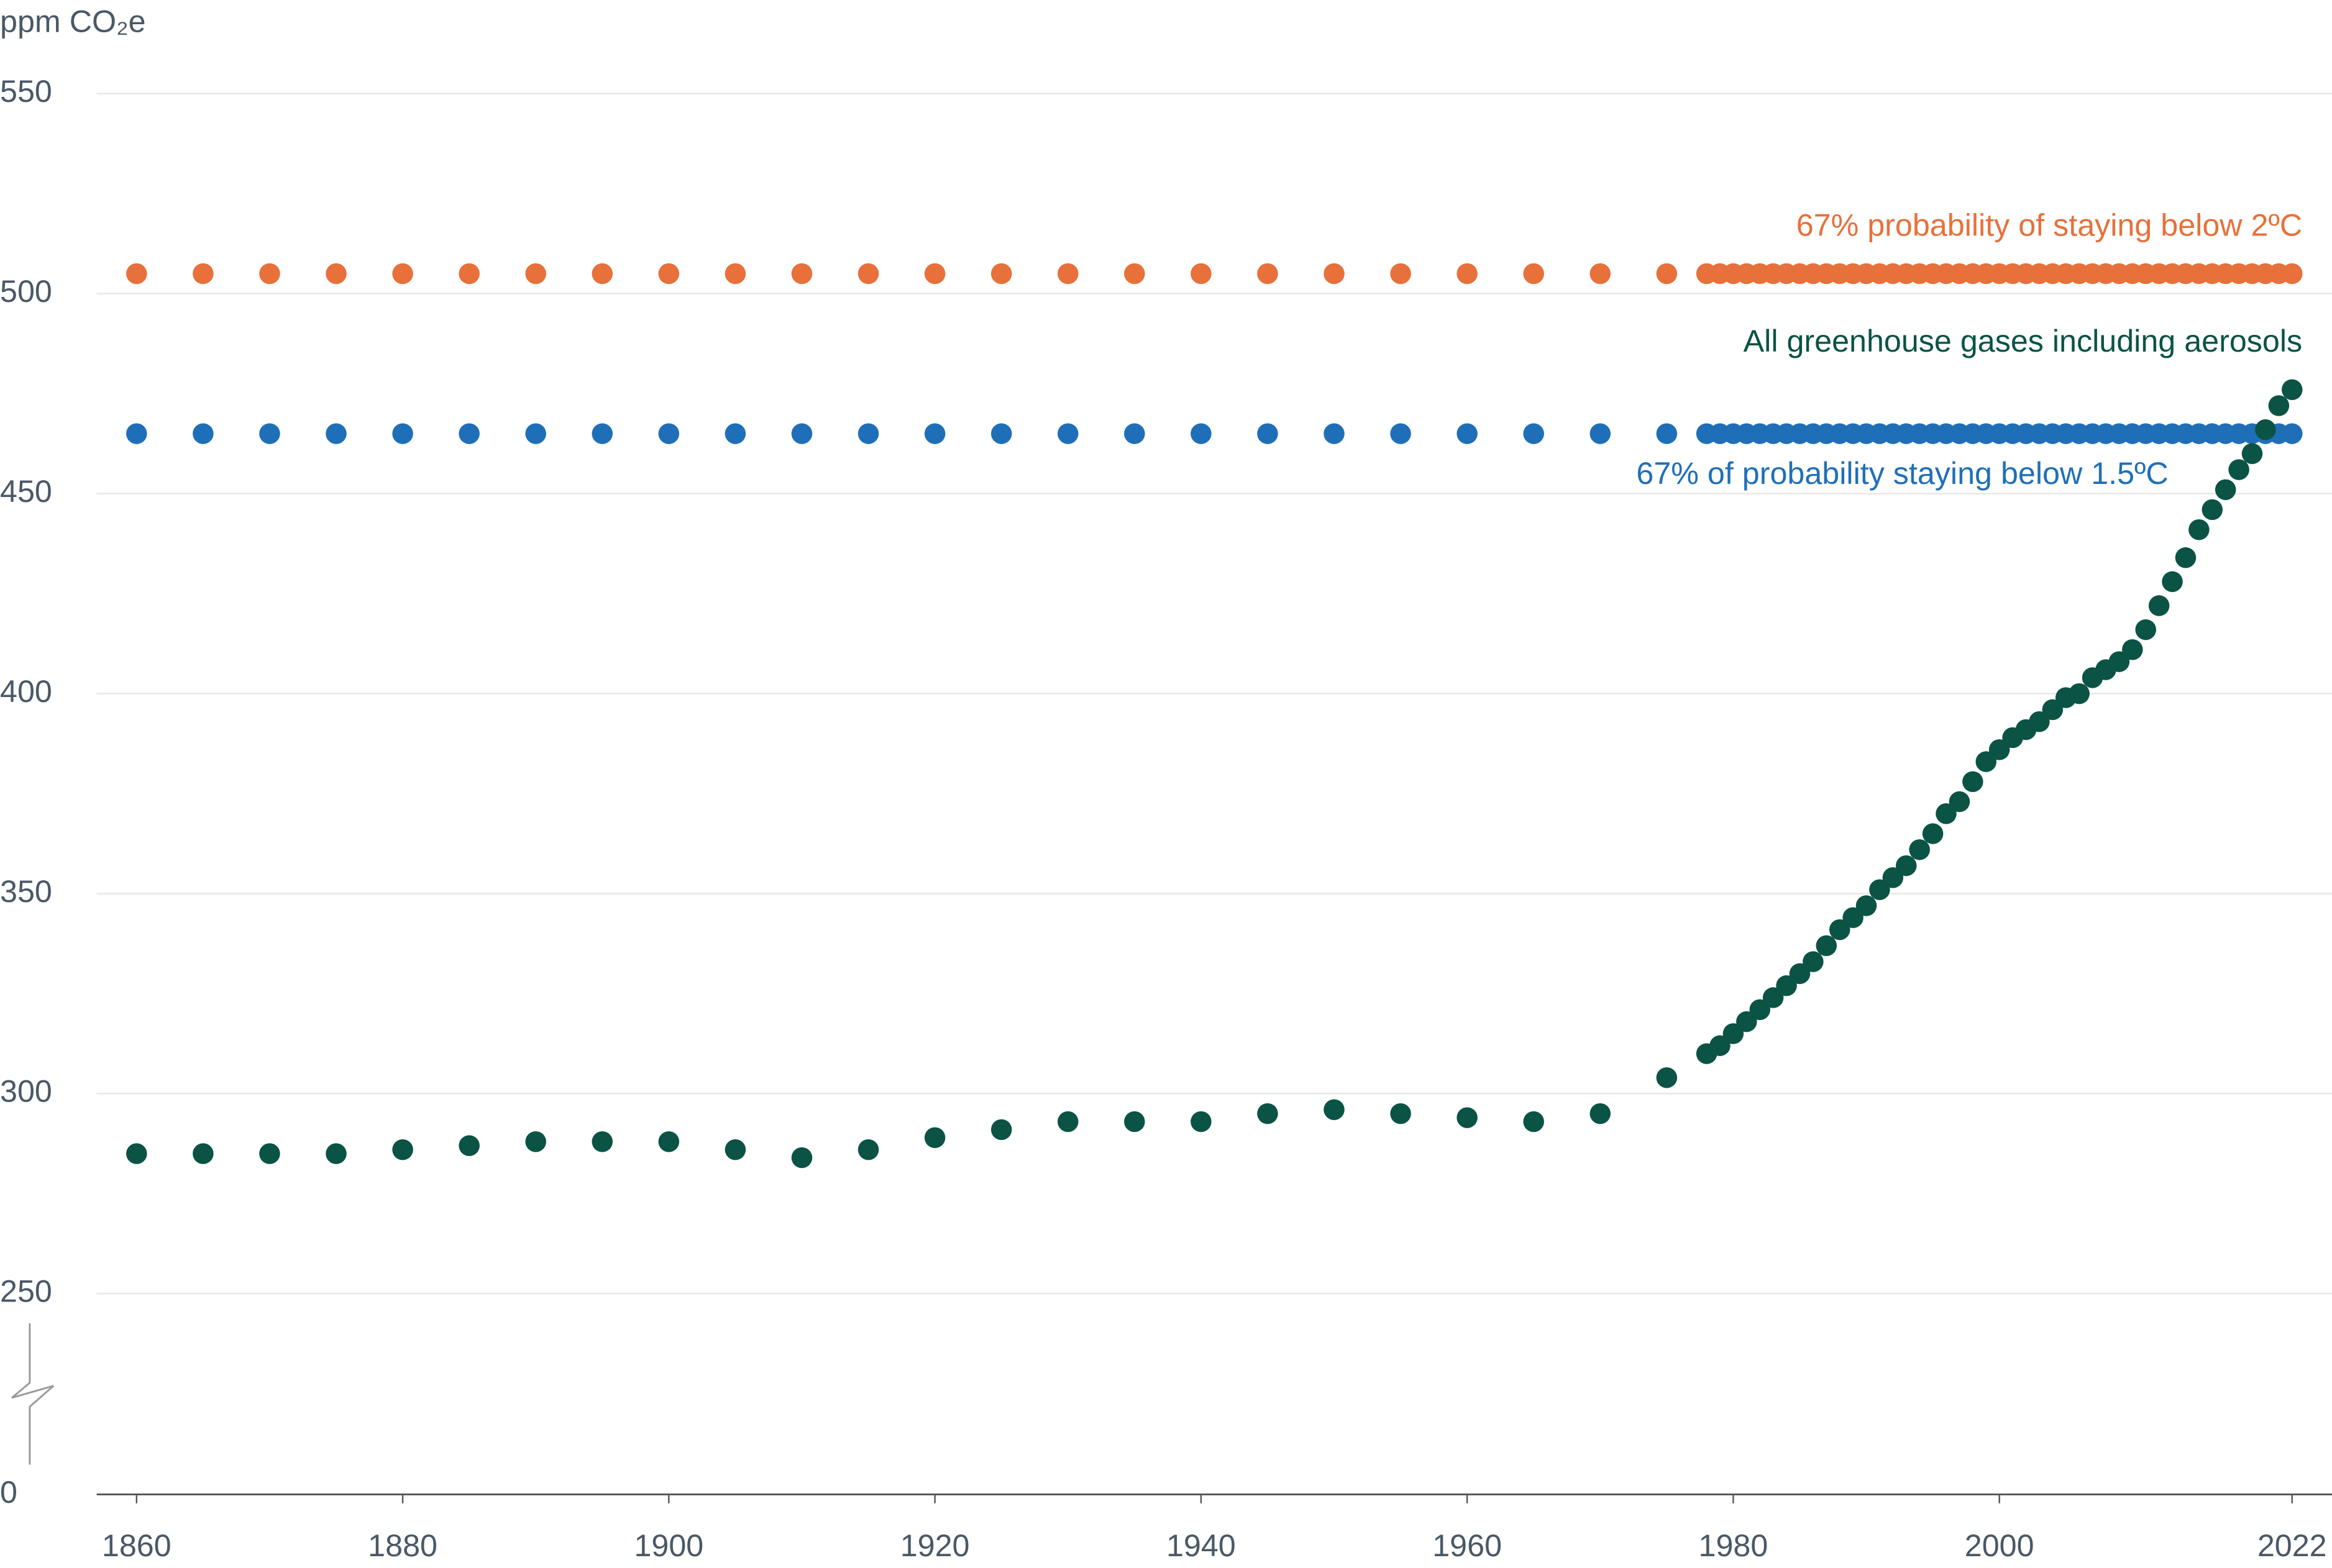 The height and width of the screenshot is (1568, 2332). I want to click on y-tick-label: 350, so click(26, 891).